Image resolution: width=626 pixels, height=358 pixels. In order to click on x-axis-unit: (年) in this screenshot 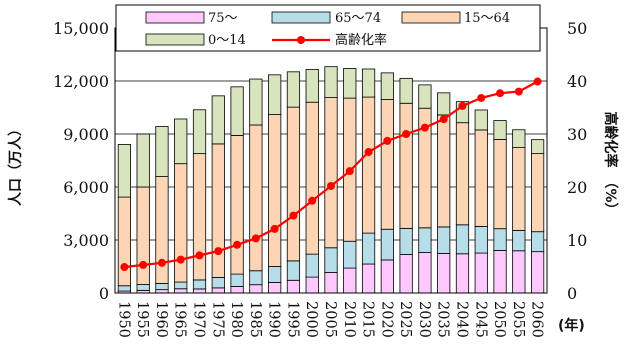, I will do `click(571, 325)`.